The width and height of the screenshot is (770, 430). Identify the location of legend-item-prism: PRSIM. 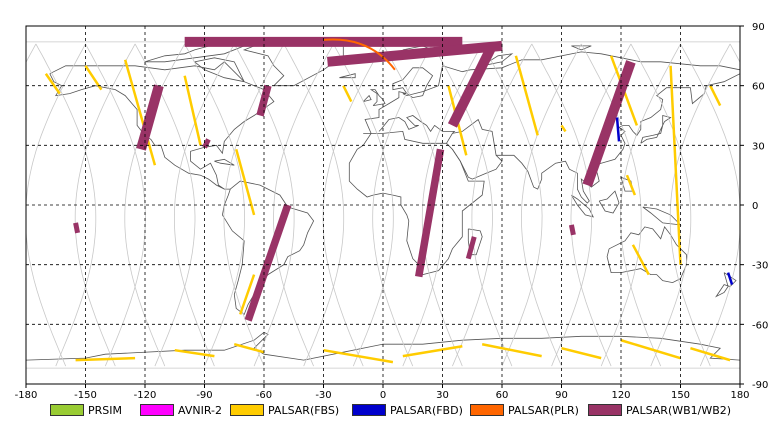
(86, 410).